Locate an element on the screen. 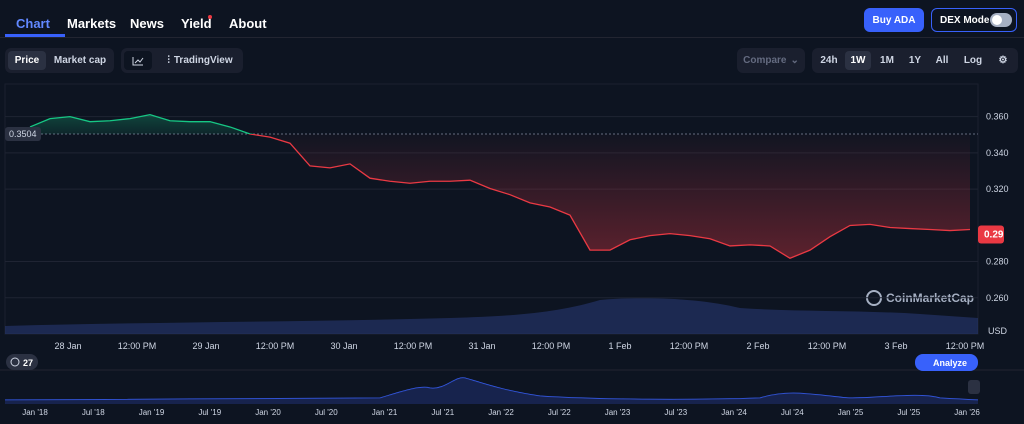 Image resolution: width=1024 pixels, height=424 pixels. range-button: 1Y is located at coordinates (915, 60).